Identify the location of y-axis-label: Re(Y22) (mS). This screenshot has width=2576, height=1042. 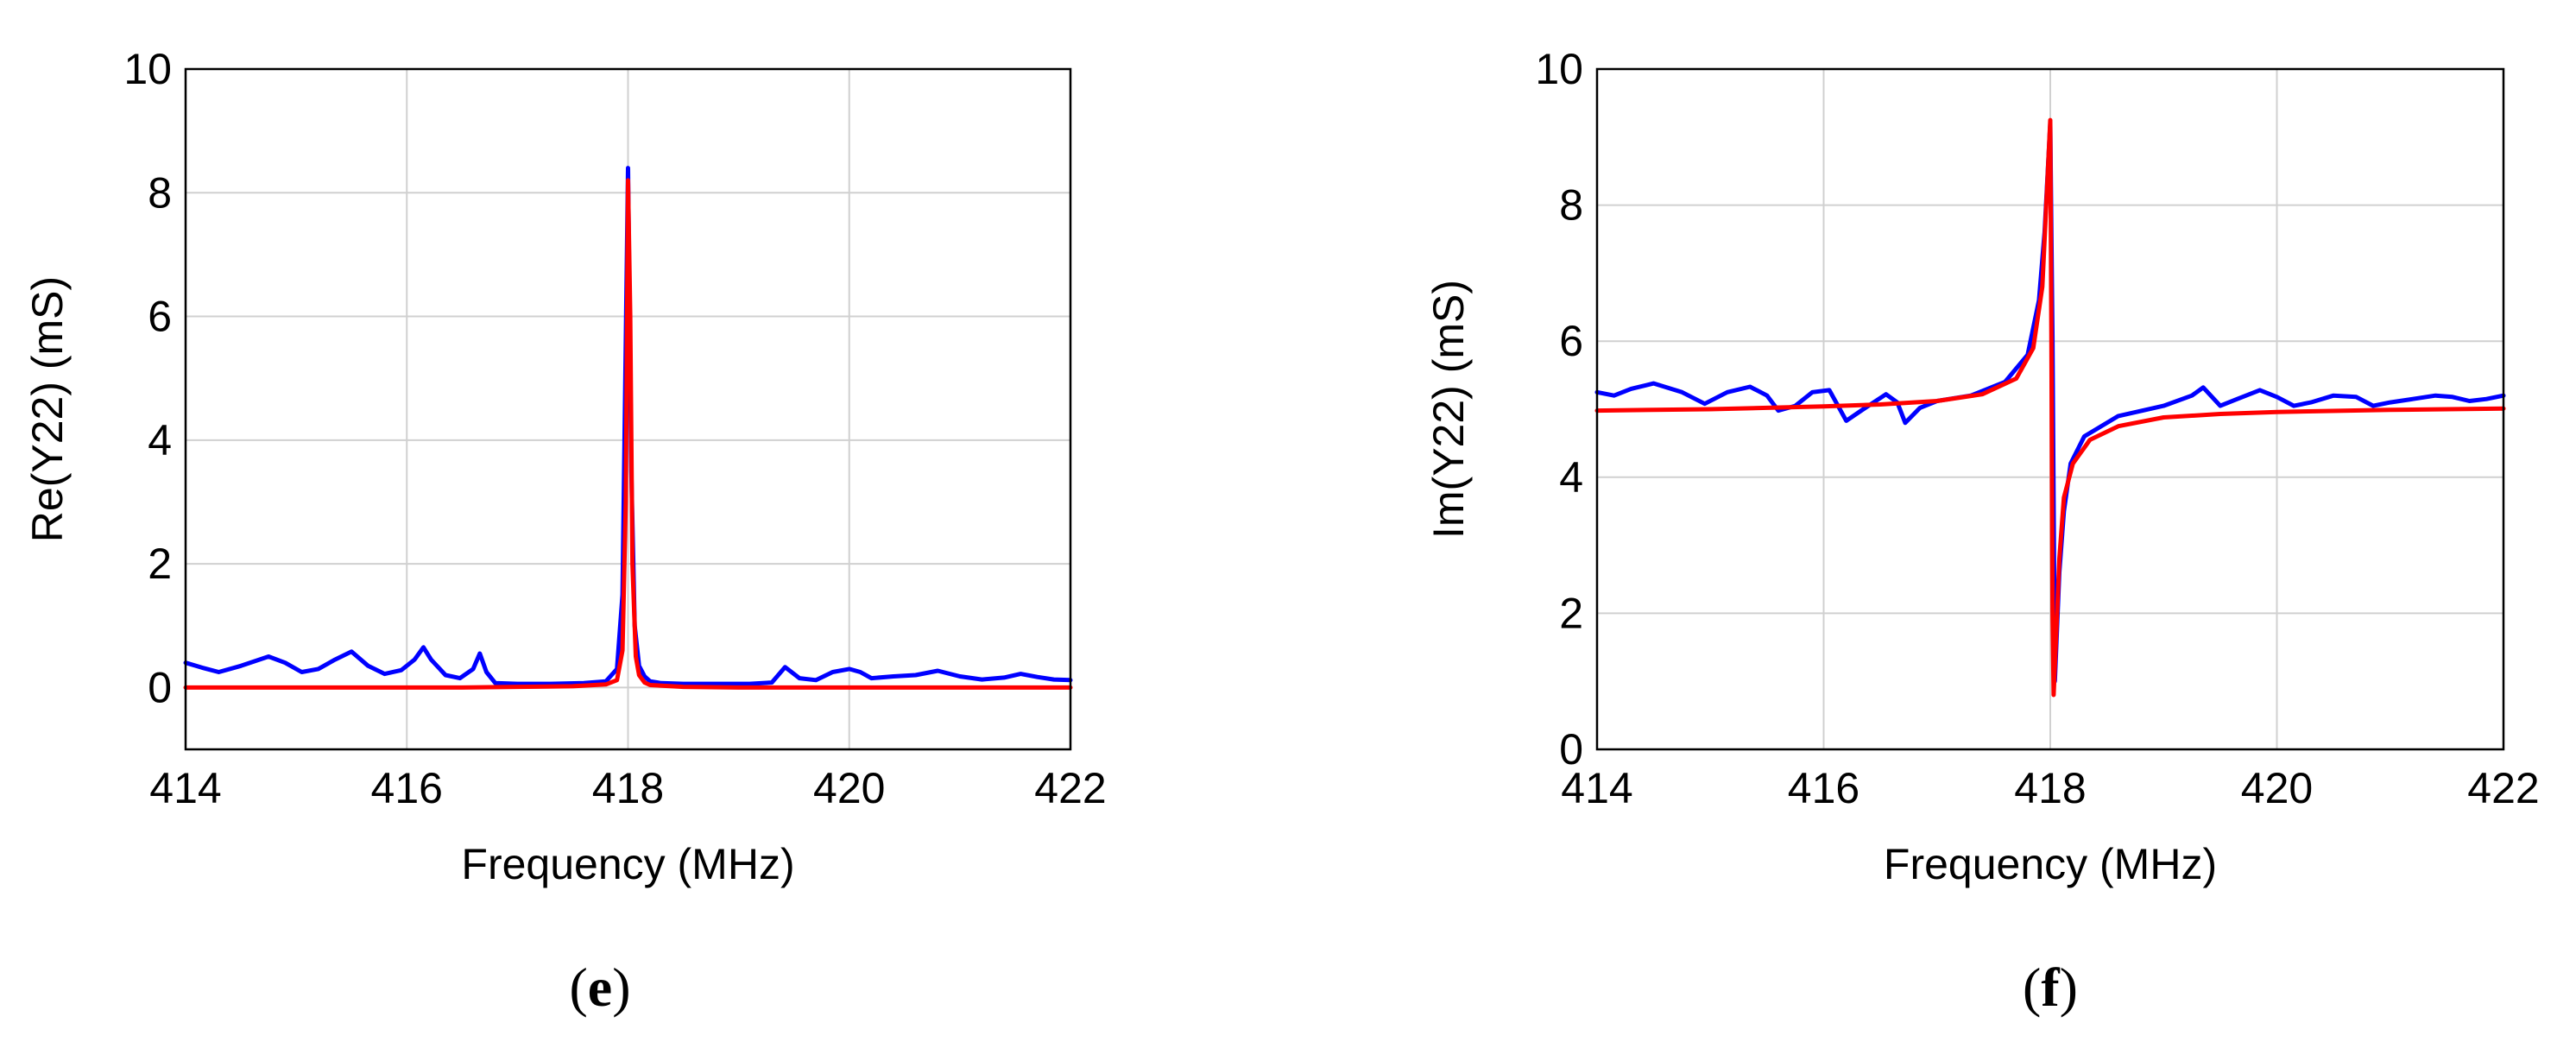
(47, 409).